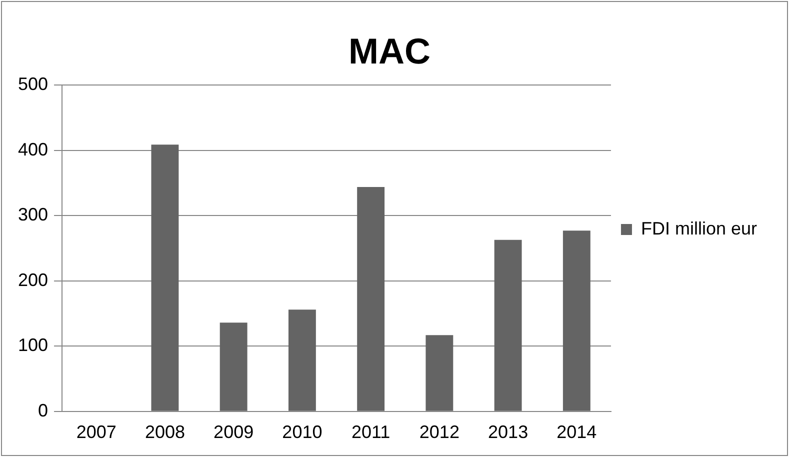 Image resolution: width=791 pixels, height=459 pixels. I want to click on legend-label: FDI million eur, so click(699, 228).